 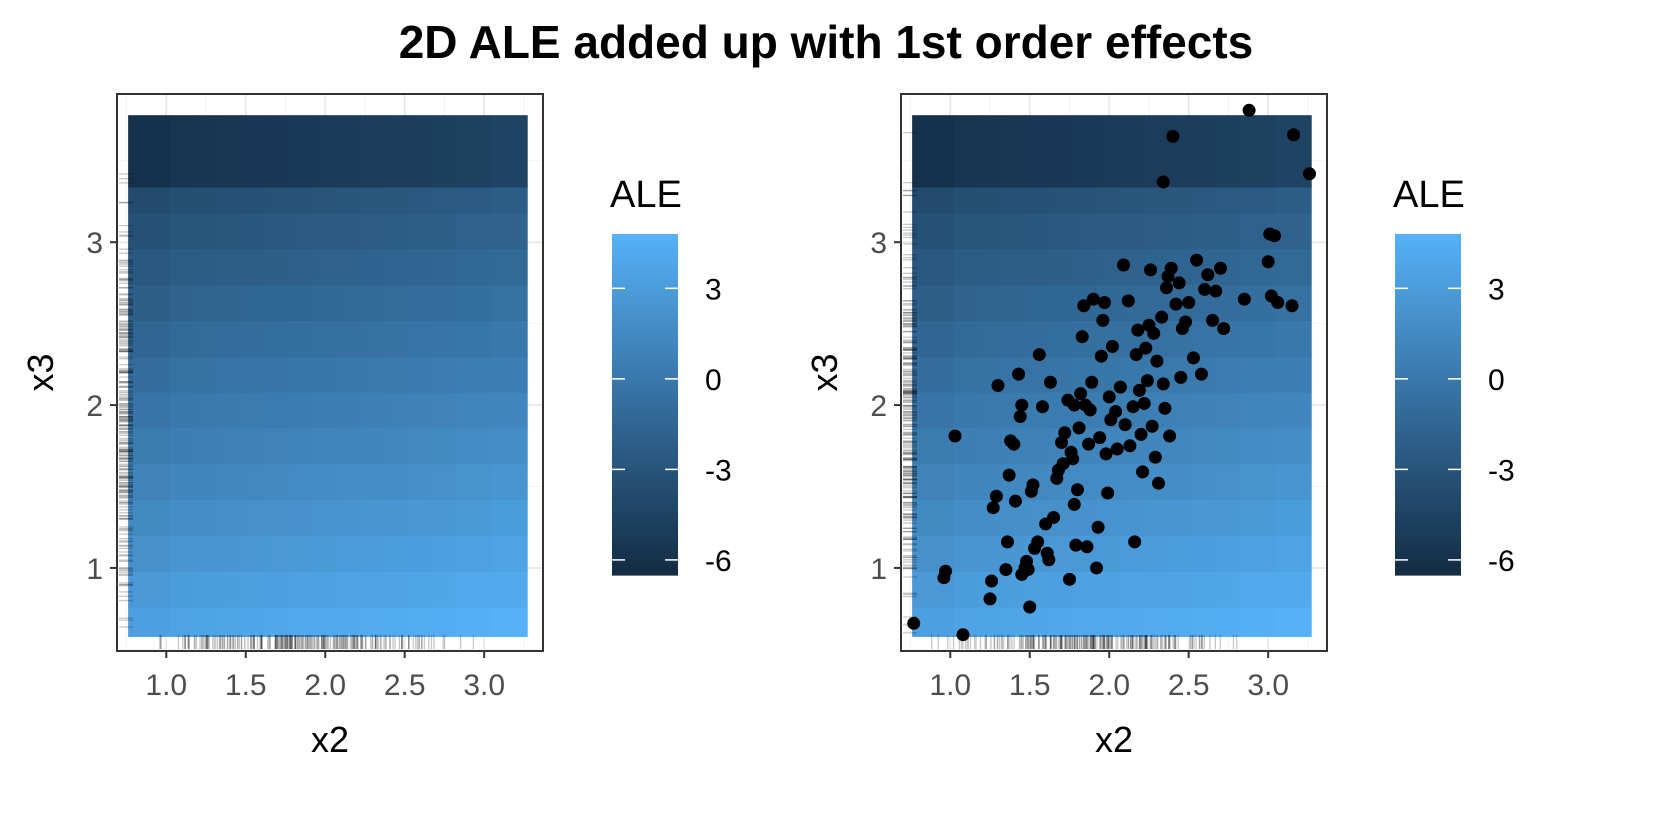 What do you see at coordinates (878, 569) in the screenshot?
I see `y-tick-label: 1` at bounding box center [878, 569].